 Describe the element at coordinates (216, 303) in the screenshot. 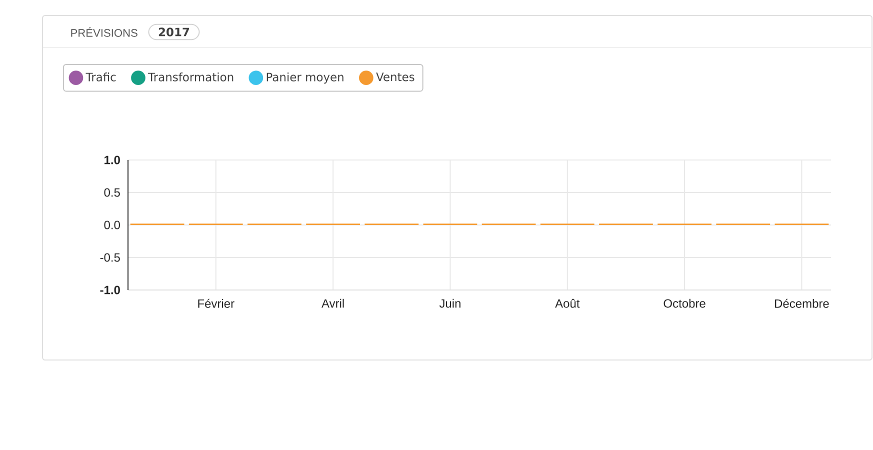

I see `x-tick-label: Février` at that location.